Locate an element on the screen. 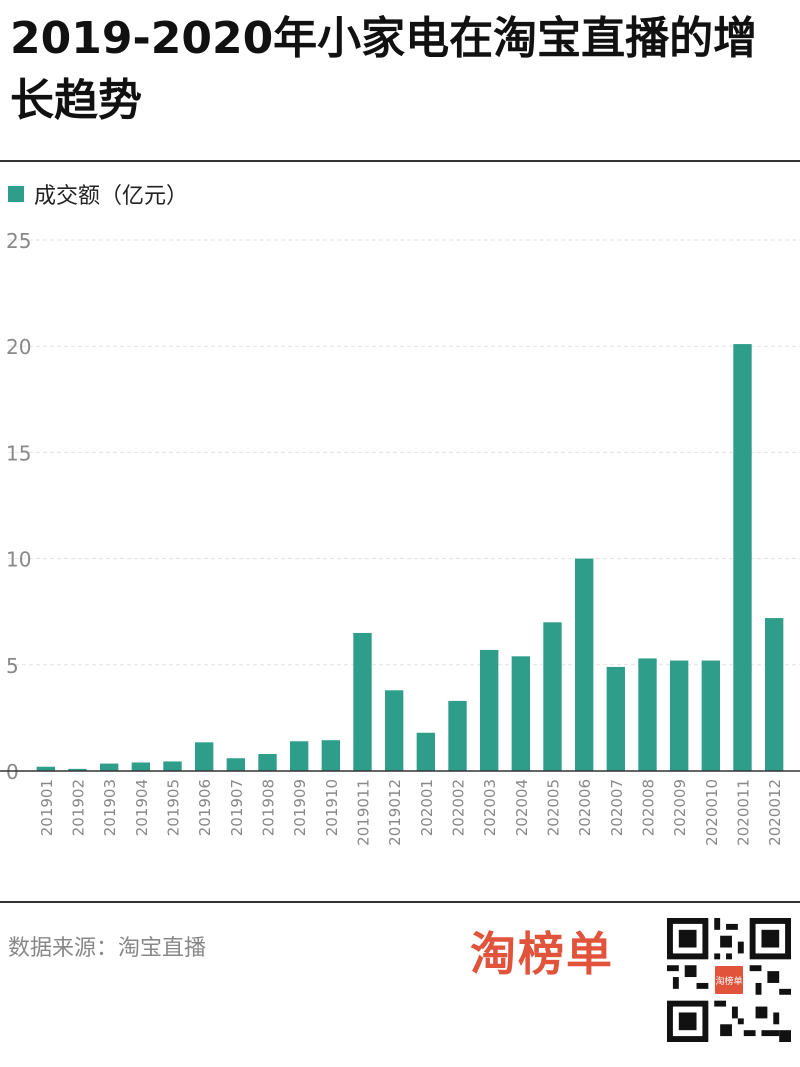 The width and height of the screenshot is (800, 1067). x-tick-label: 202007 is located at coordinates (617, 807).